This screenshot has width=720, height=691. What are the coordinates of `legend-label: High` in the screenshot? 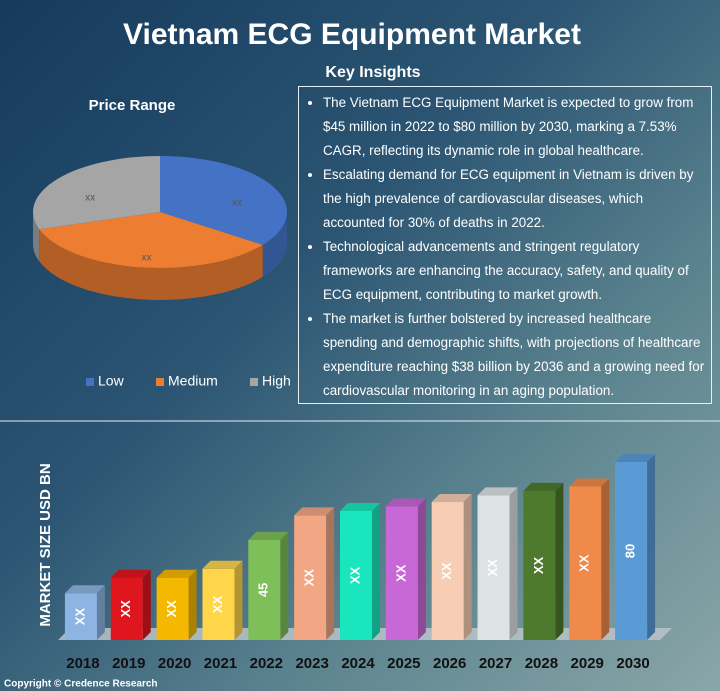 It's located at (276, 381).